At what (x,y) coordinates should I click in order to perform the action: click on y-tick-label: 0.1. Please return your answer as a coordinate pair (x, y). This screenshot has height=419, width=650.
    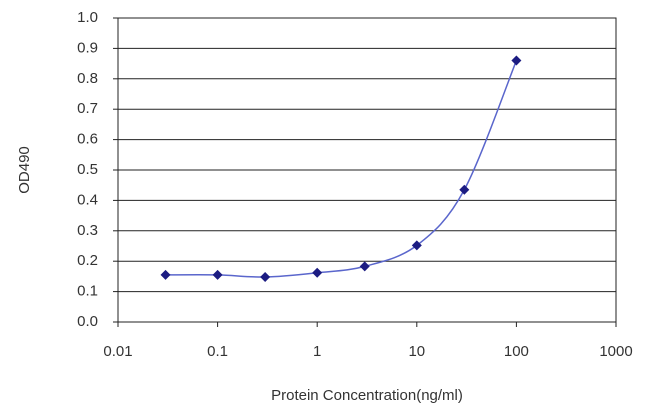
    Looking at the image, I should click on (87, 291).